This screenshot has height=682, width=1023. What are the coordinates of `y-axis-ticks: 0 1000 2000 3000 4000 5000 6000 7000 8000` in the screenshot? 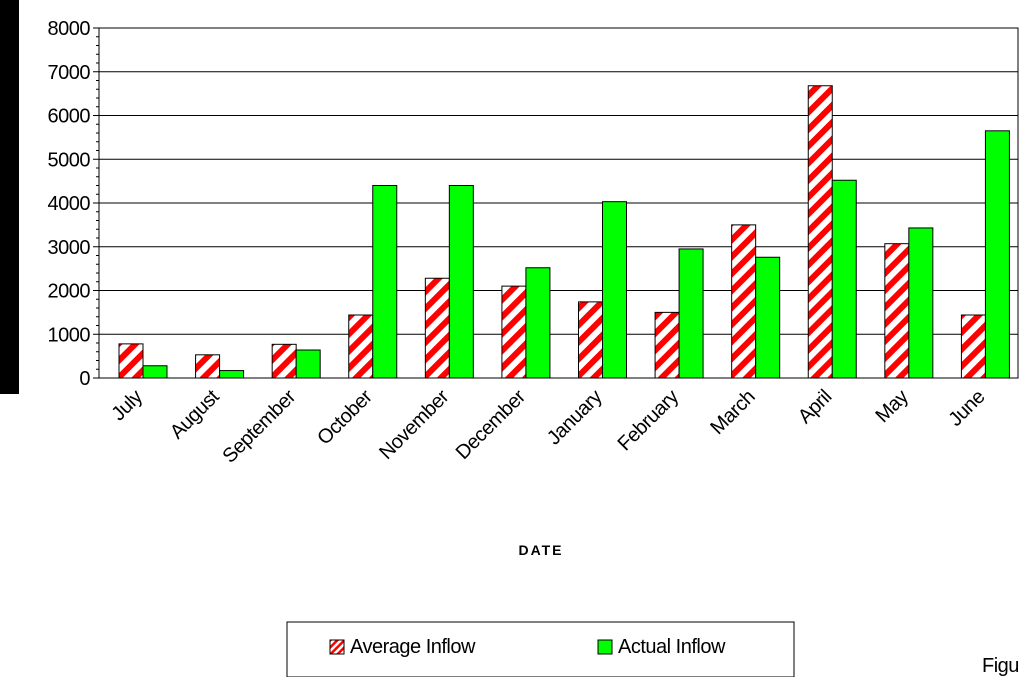 It's located at (73, 204).